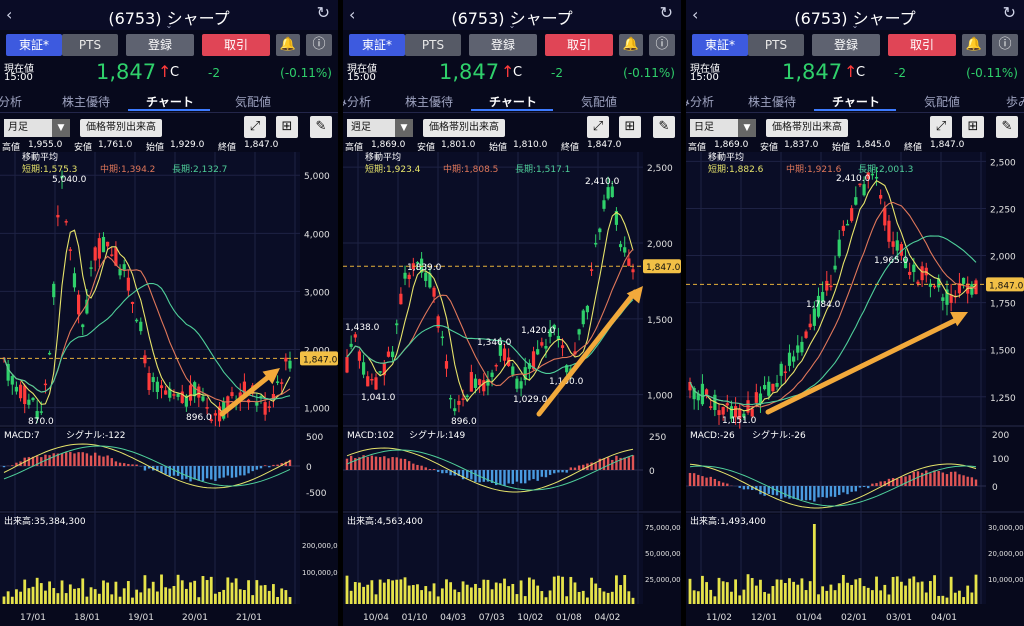  I want to click on macd-axis-label: 0, so click(652, 472).